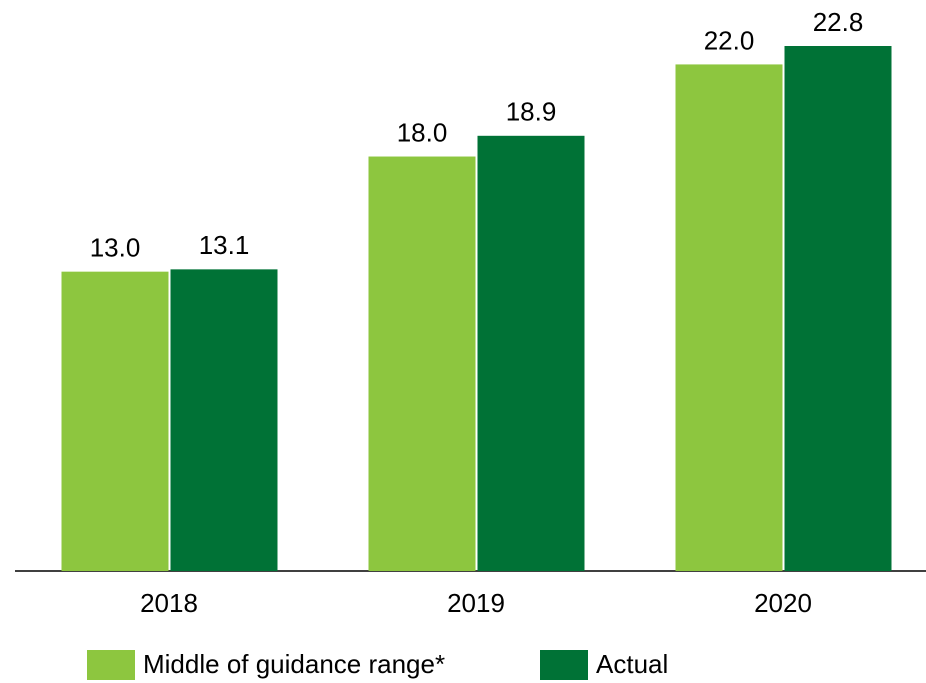  Describe the element at coordinates (632, 664) in the screenshot. I see `legend-label: Actual` at that location.